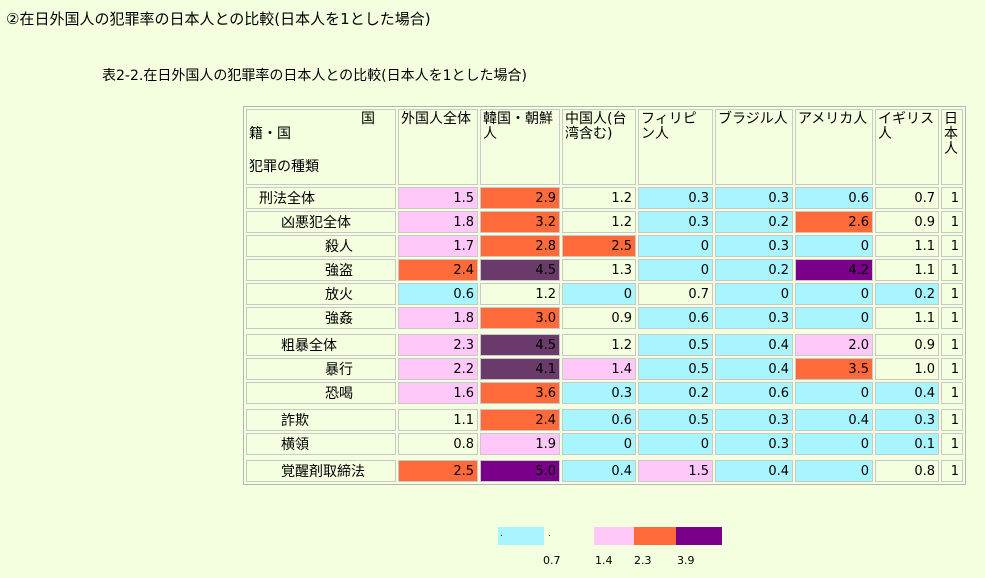 This screenshot has width=985, height=578. What do you see at coordinates (907, 471) in the screenshot?
I see `ratio-cell: 0.8` at bounding box center [907, 471].